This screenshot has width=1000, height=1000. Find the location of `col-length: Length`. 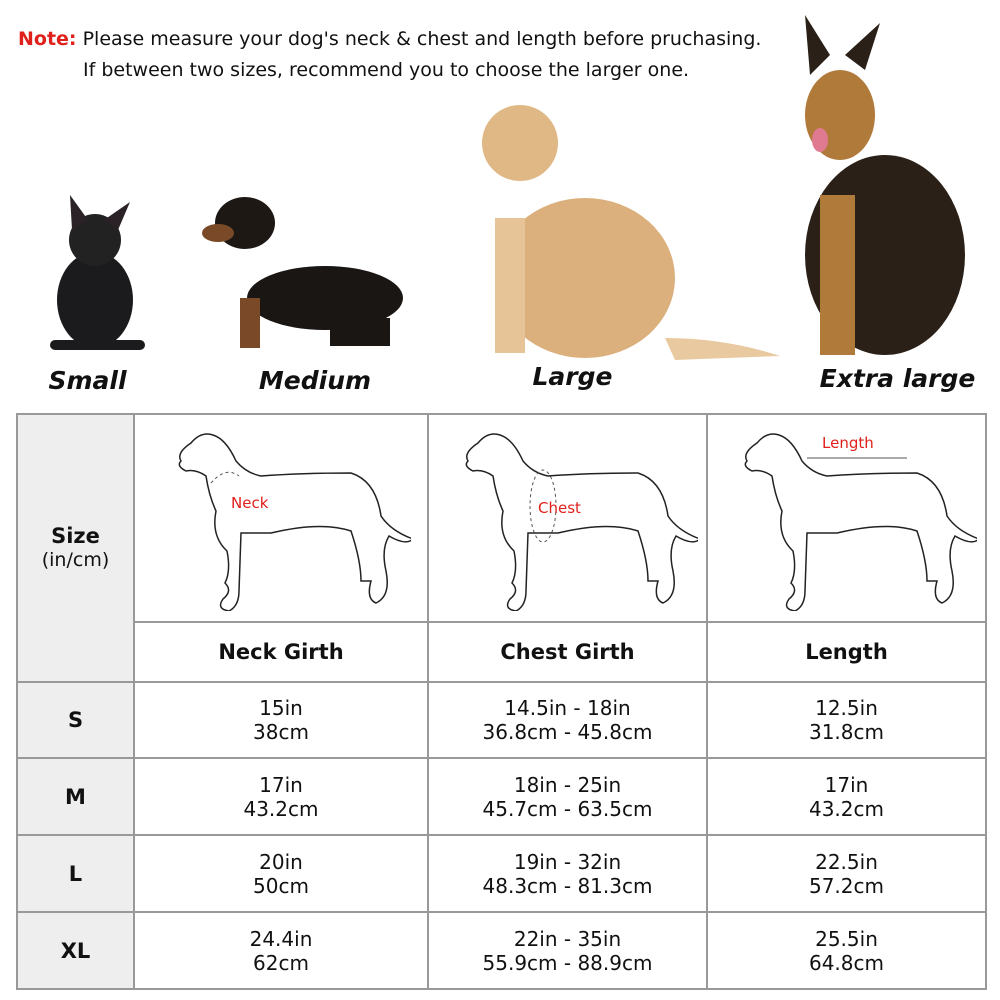

col-length: Length is located at coordinates (846, 652).